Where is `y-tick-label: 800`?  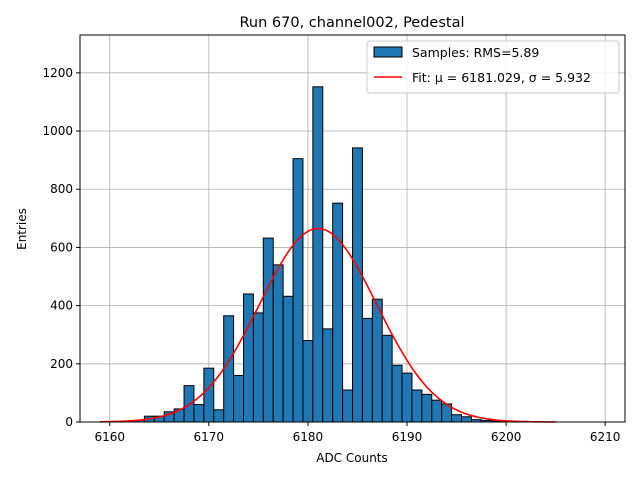
y-tick-label: 800 is located at coordinates (61, 189).